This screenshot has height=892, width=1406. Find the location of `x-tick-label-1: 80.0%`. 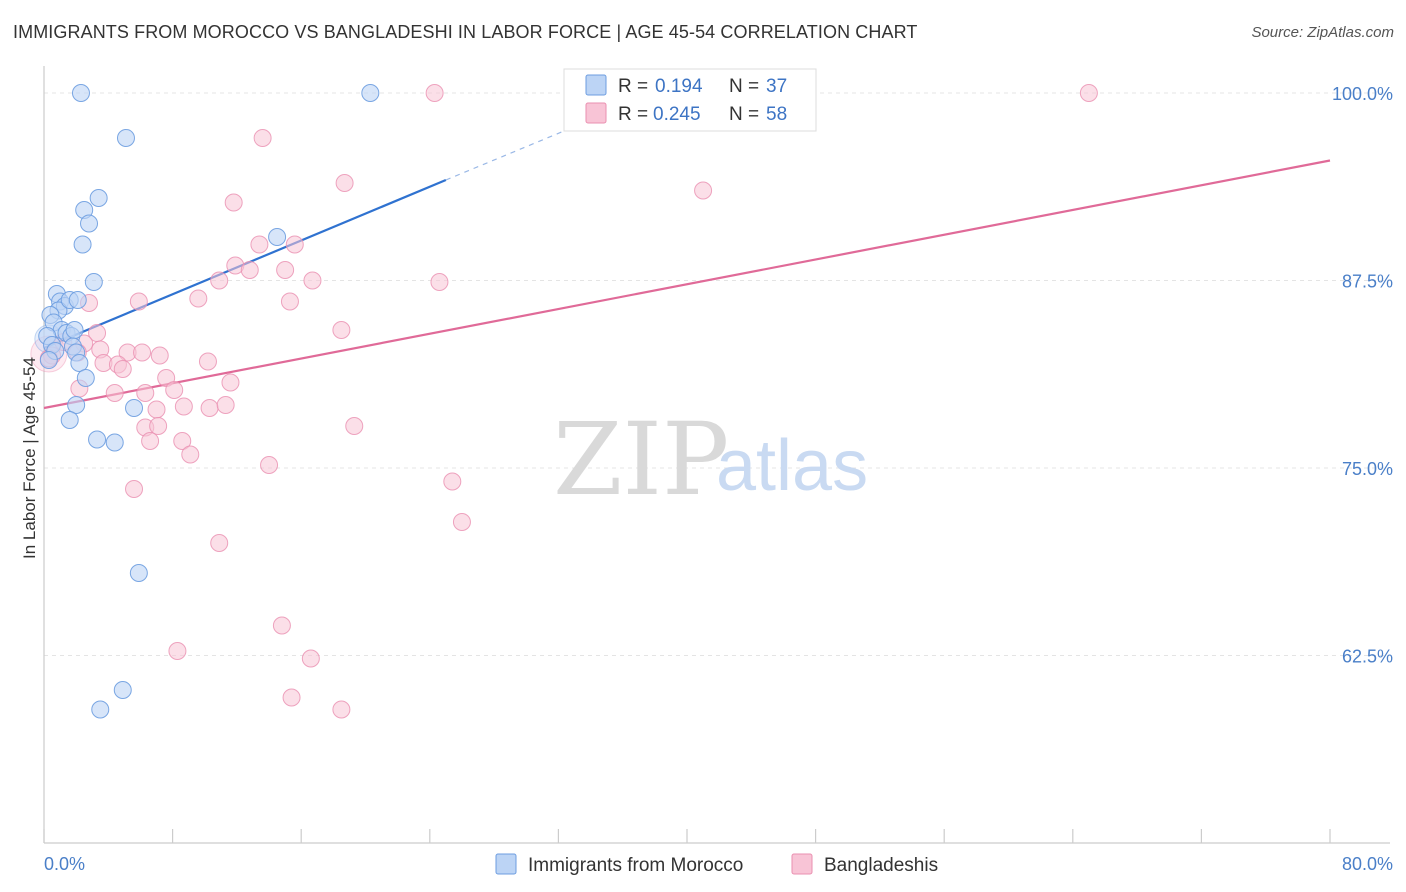

x-tick-label-1: 80.0% is located at coordinates (1367, 864).